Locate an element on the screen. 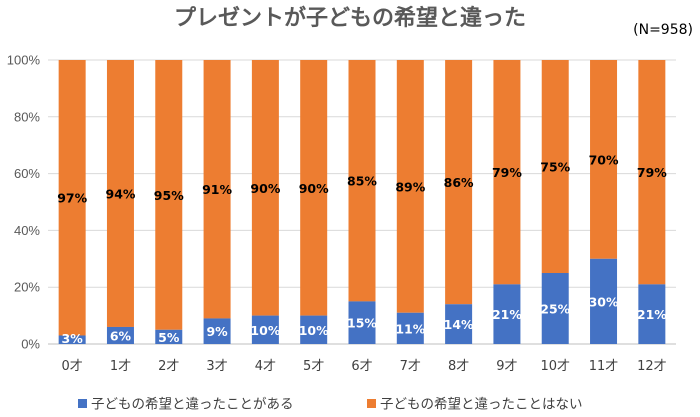  y-tick-label: 60% is located at coordinates (27, 173).